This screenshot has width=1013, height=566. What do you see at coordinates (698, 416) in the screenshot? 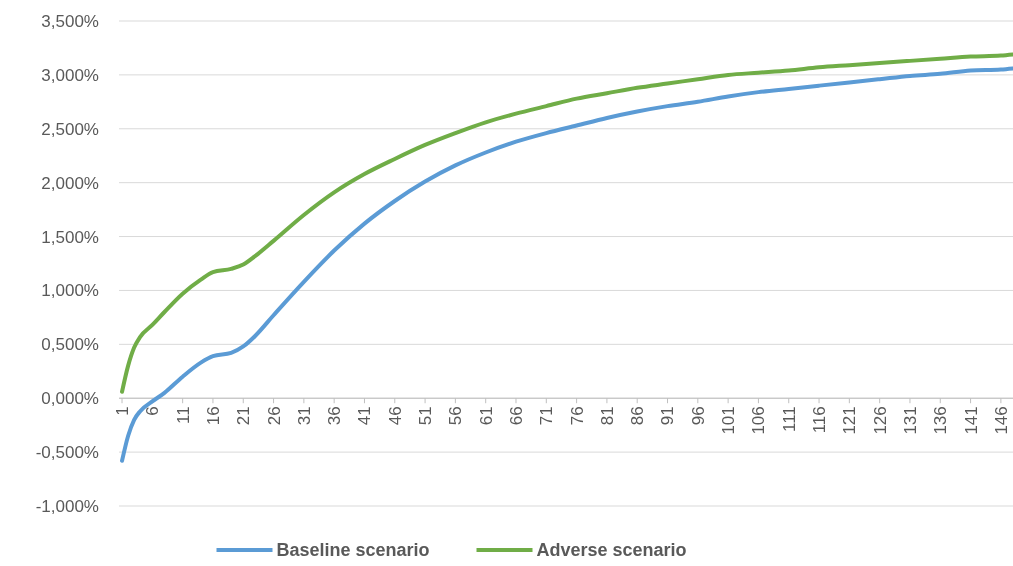
I see `x-tick-label: 96` at bounding box center [698, 416].